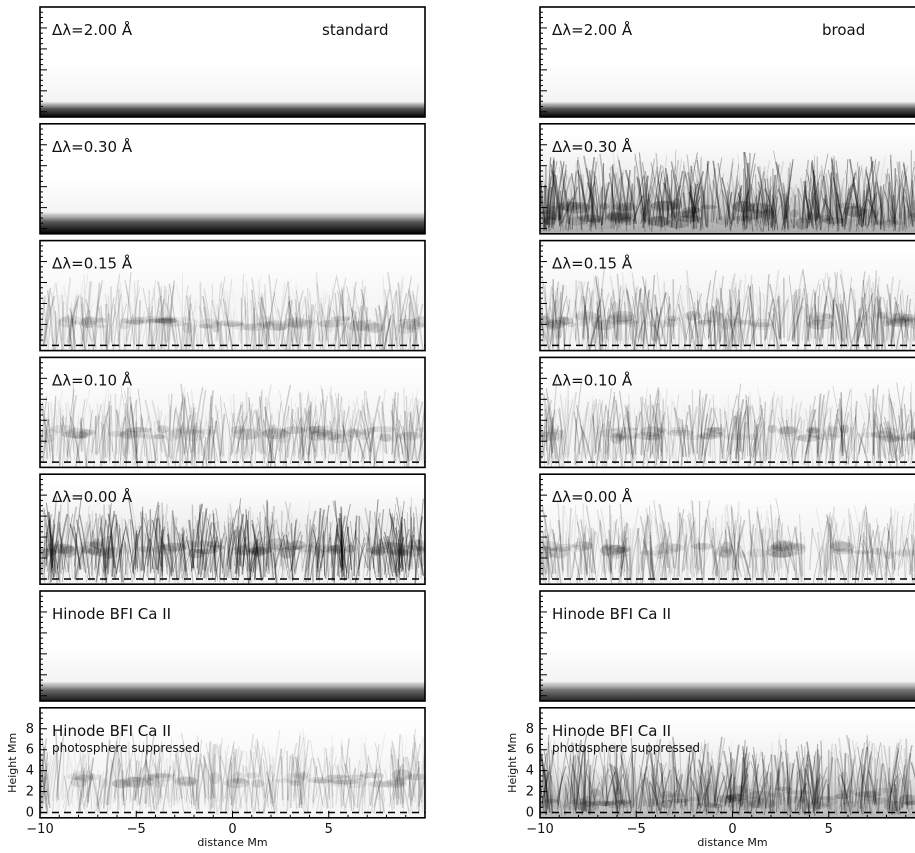 The image size is (915, 853). What do you see at coordinates (232, 412) in the screenshot?
I see `panel-image` at bounding box center [232, 412].